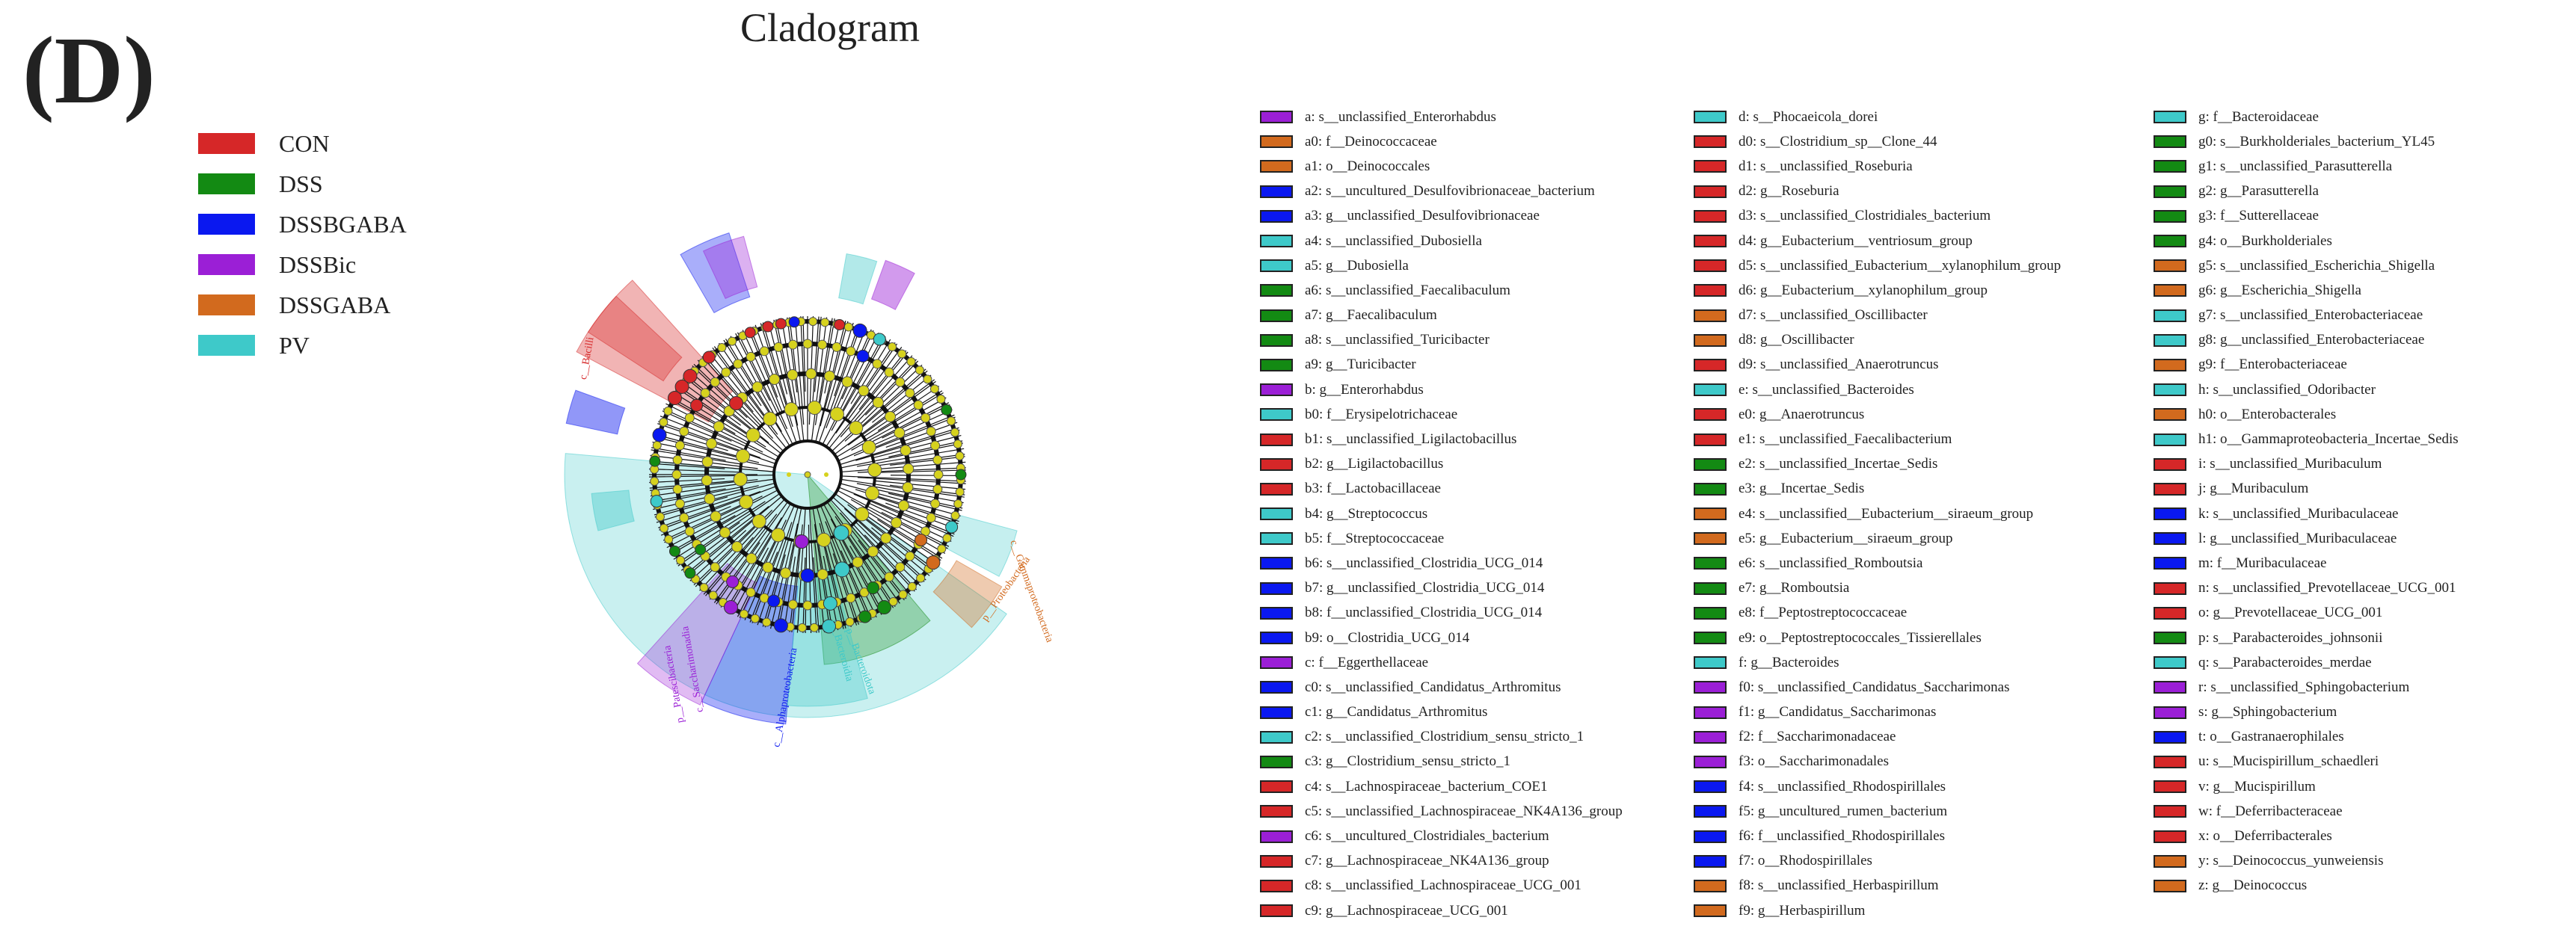 The width and height of the screenshot is (2576, 938). I want to click on key-item: a7: g__Faecalibaculum, so click(1441, 315).